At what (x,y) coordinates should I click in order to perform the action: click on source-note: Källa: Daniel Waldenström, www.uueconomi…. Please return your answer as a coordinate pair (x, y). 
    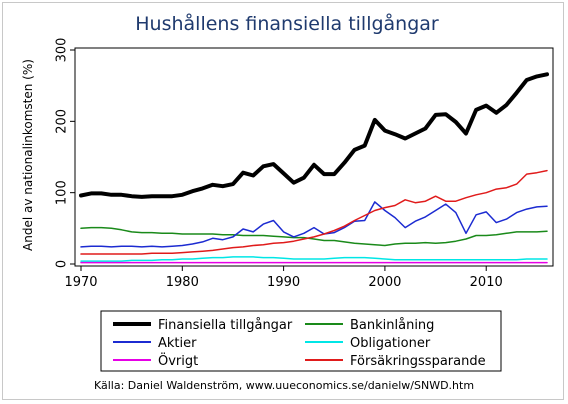
    Looking at the image, I should click on (284, 385).